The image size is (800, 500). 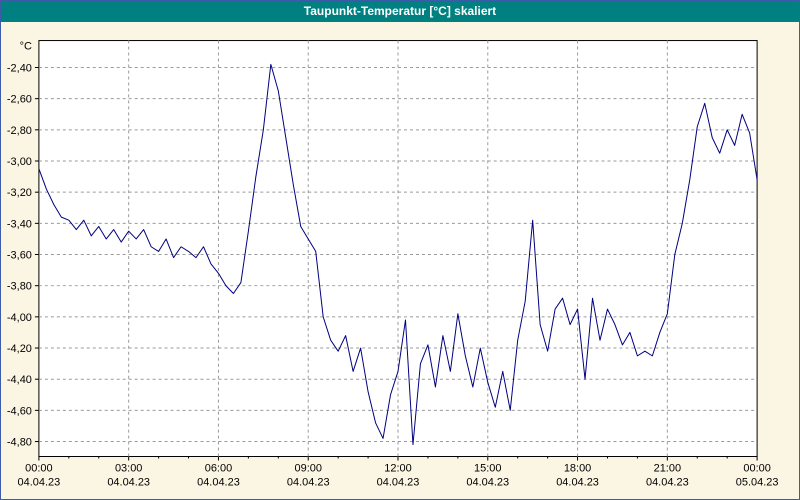 I want to click on x-tick-time-label: 09:00, so click(x=308, y=468).